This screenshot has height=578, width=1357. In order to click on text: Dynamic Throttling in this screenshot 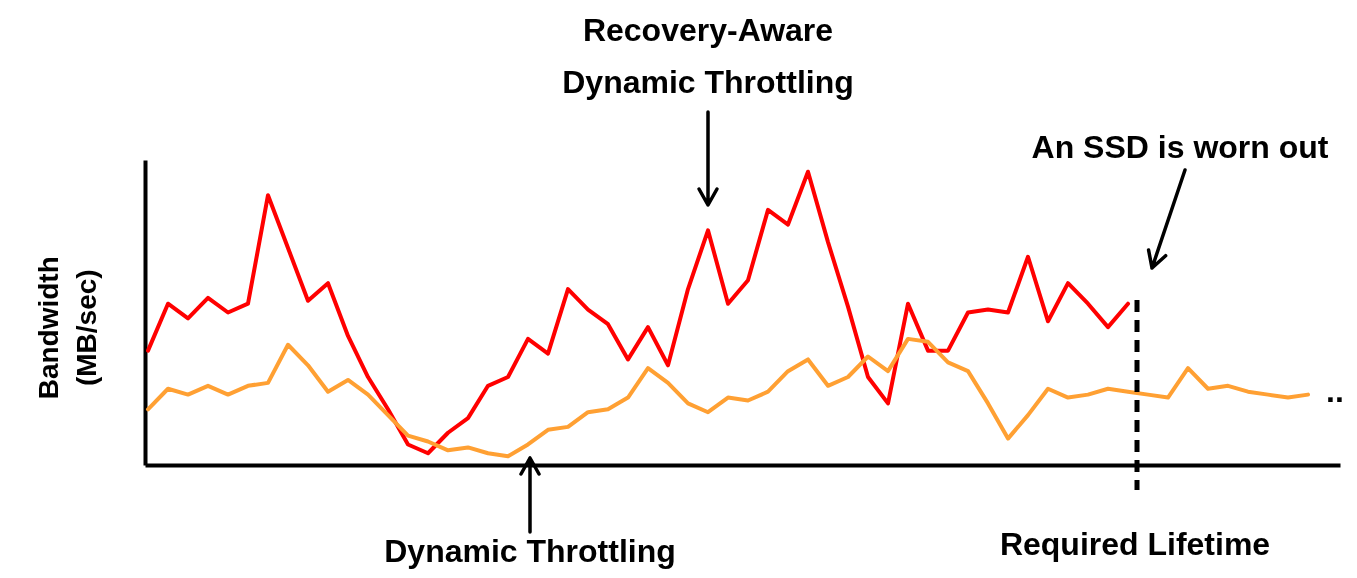, I will do `click(530, 551)`.